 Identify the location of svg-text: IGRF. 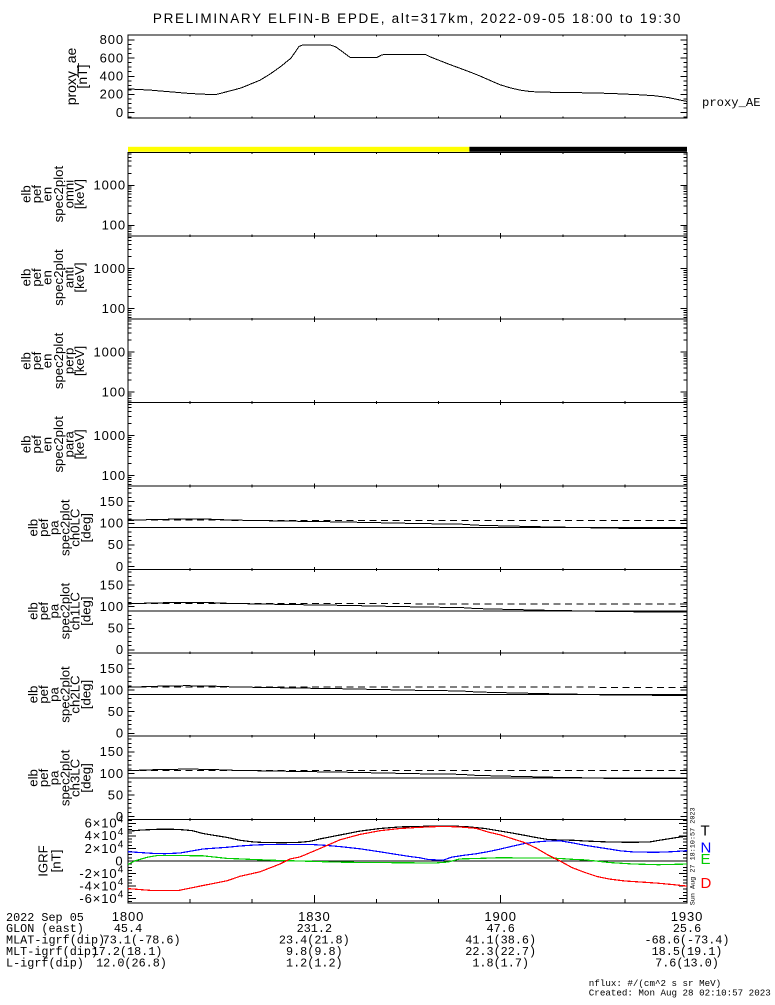
(43, 861).